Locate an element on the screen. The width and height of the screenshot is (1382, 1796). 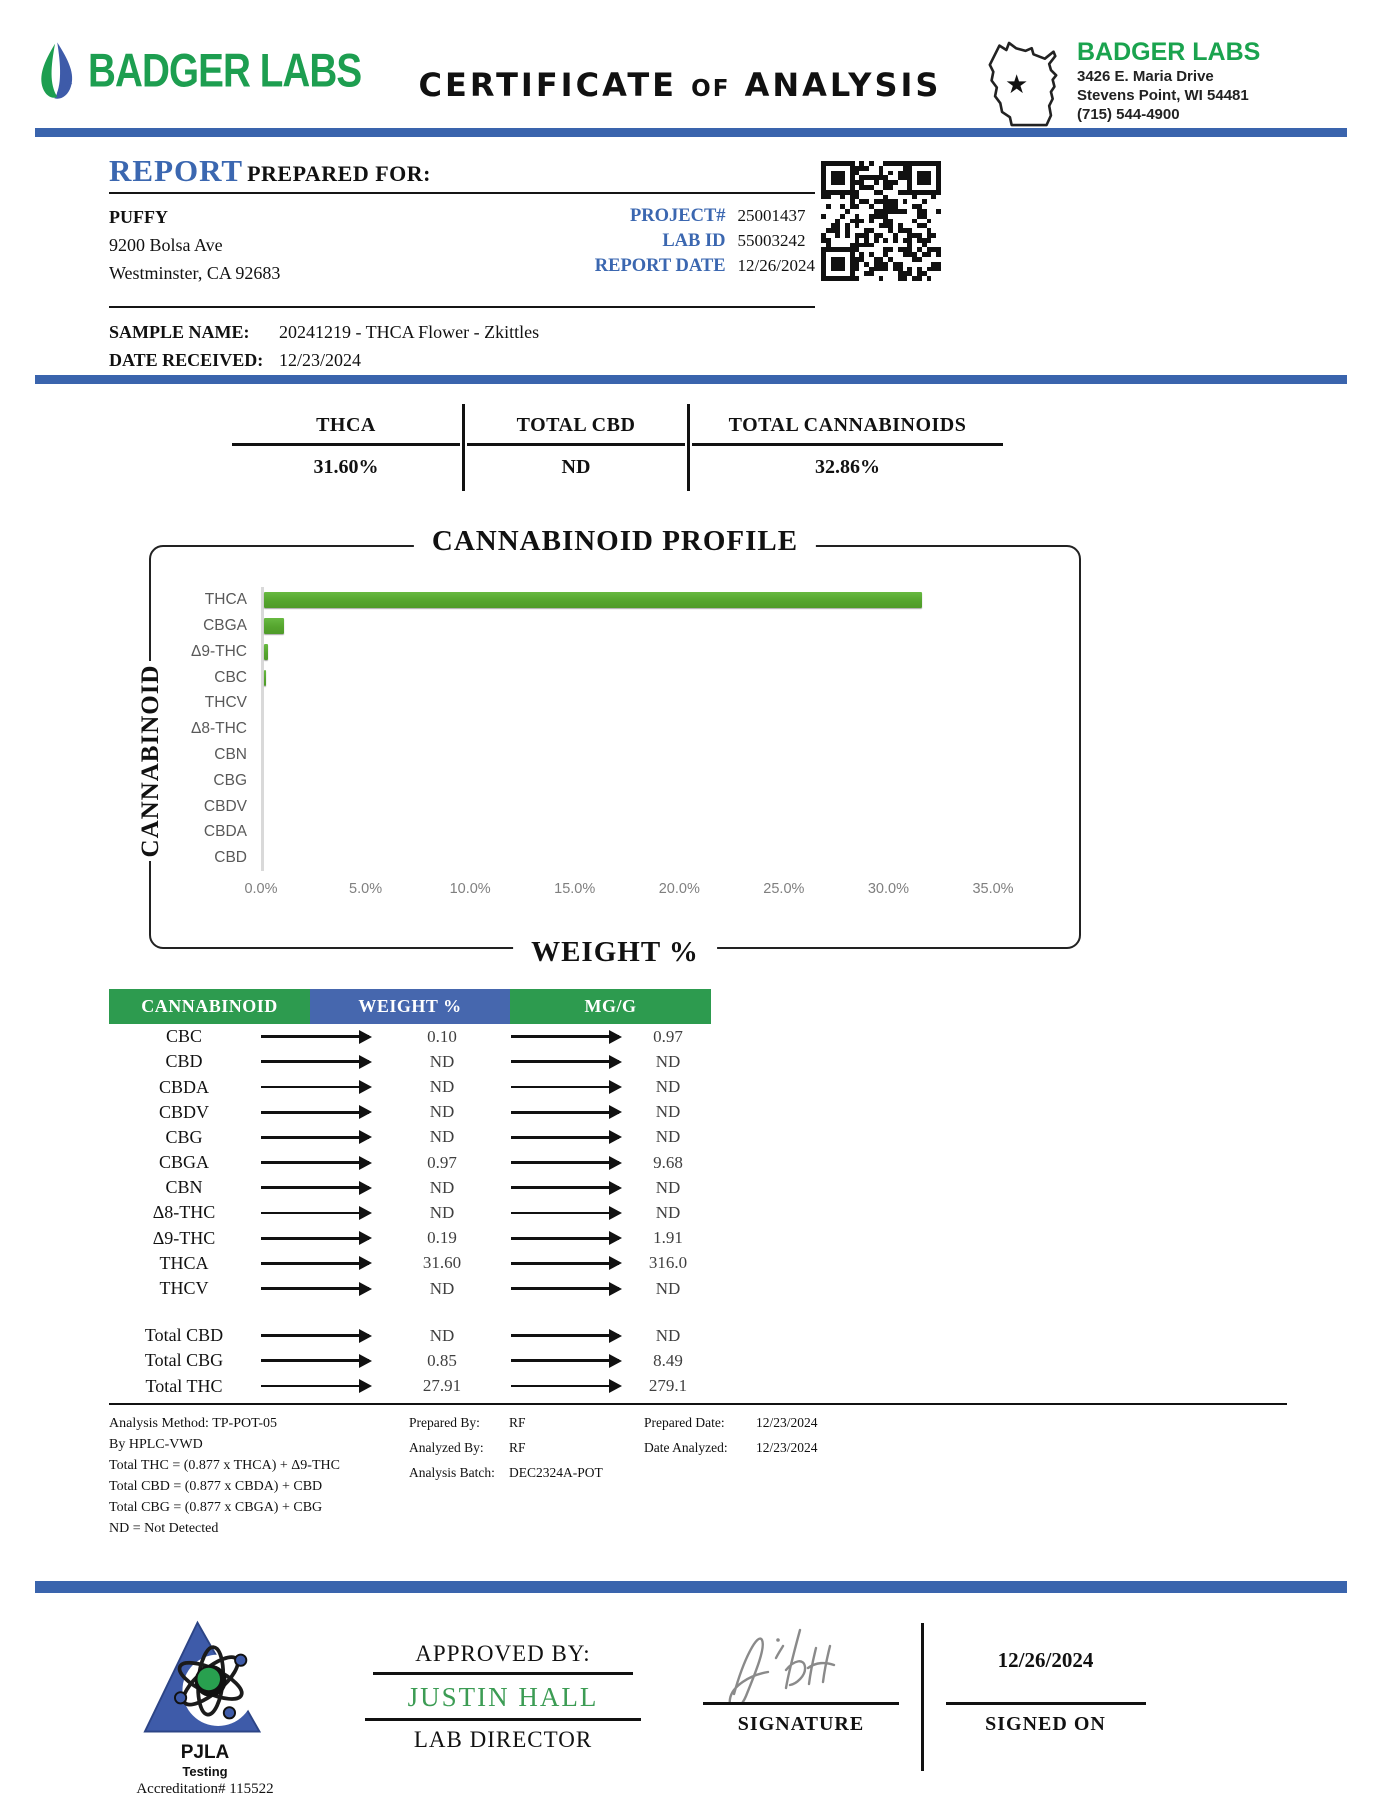
chart-row: CBDV is located at coordinates (615, 806).